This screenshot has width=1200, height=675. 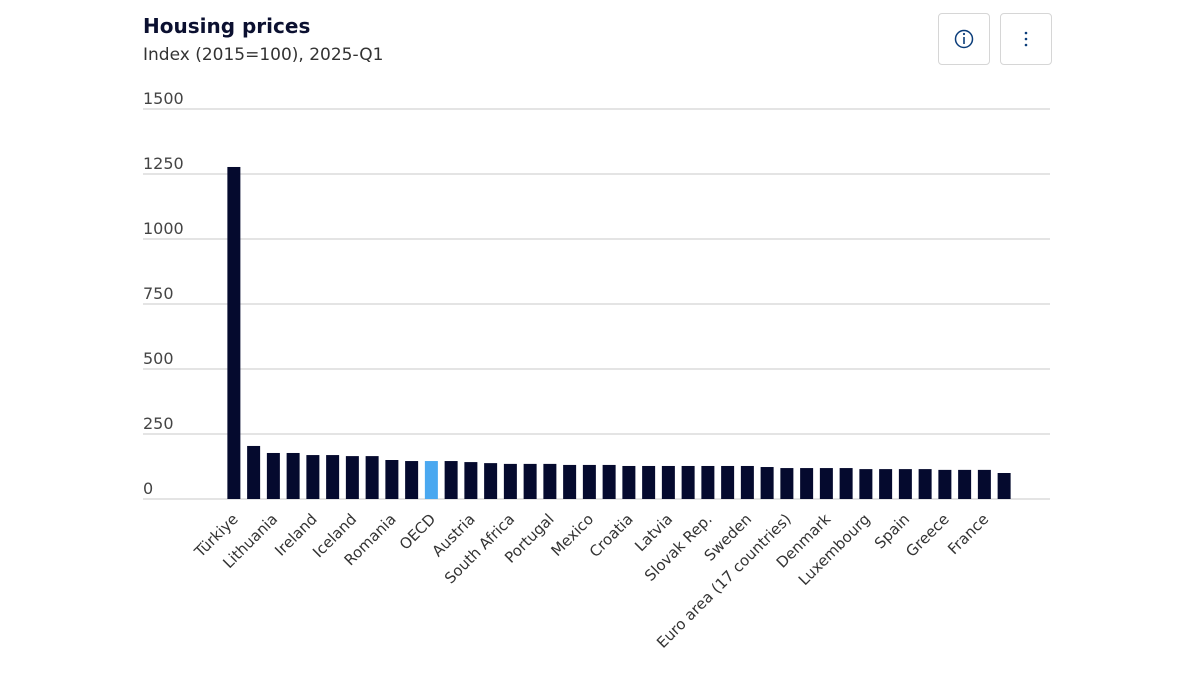 I want to click on menu-icon, so click(x=1026, y=39).